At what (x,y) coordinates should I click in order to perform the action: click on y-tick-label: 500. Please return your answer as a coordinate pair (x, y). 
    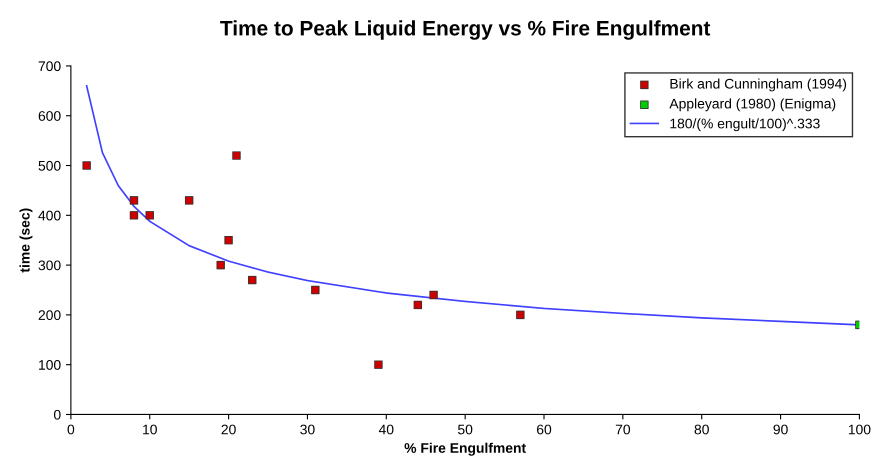
    Looking at the image, I should click on (49, 165).